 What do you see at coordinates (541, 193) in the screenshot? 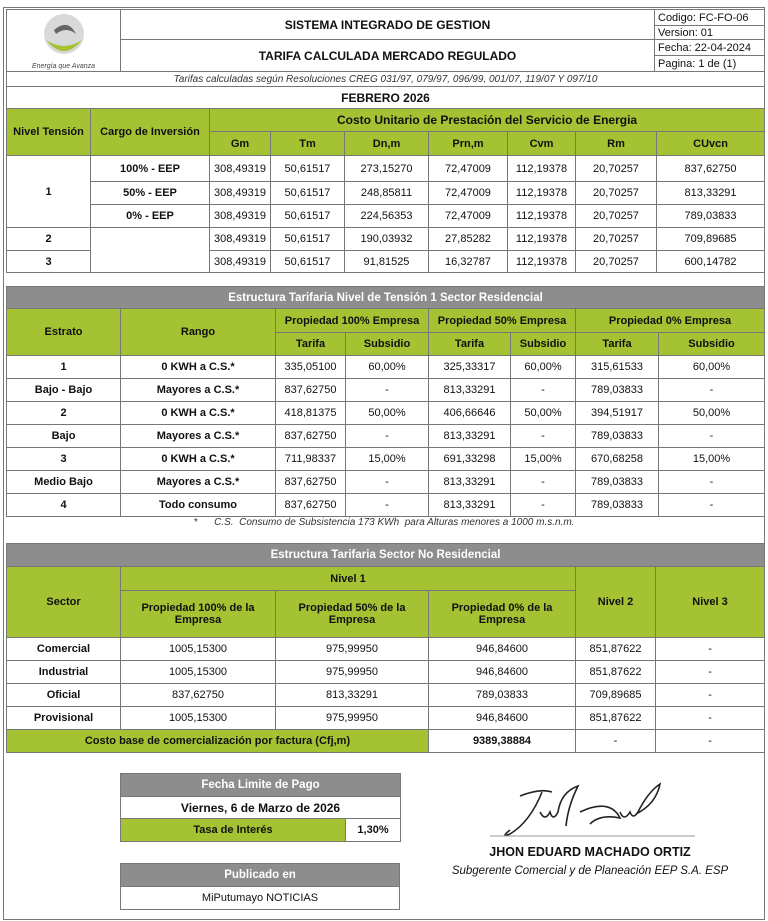
I see `value-cell: 112,19378` at bounding box center [541, 193].